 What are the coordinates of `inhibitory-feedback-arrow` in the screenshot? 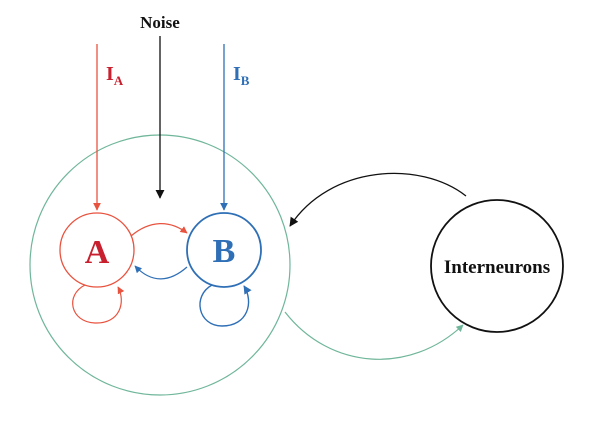 It's located at (378, 199).